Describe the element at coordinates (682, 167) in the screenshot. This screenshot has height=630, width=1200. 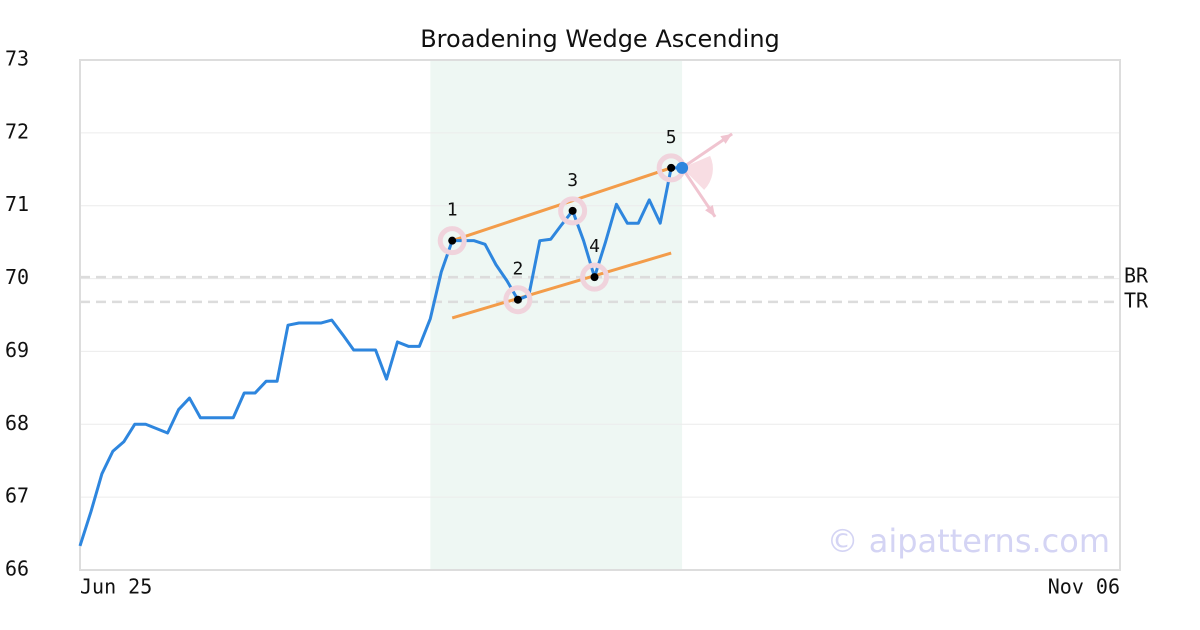
I see `current-point` at that location.